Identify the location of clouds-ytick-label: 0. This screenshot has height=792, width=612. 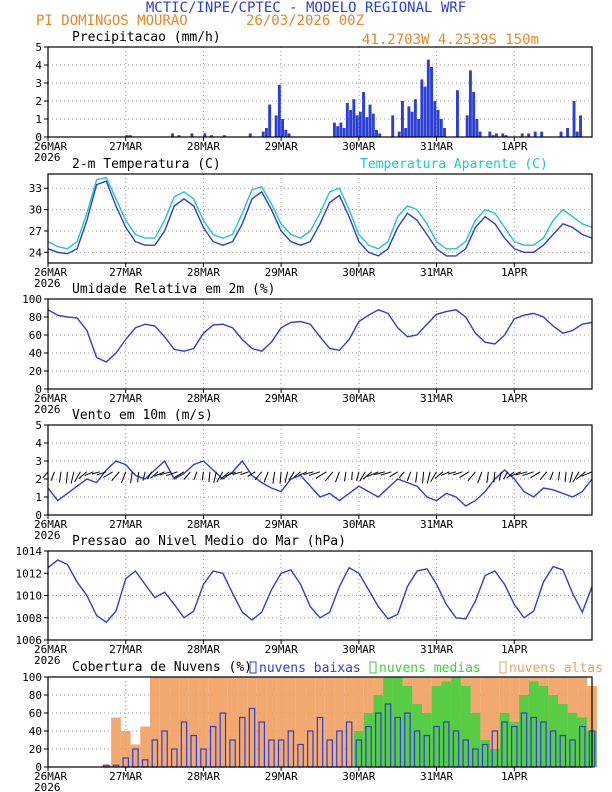
(38, 767).